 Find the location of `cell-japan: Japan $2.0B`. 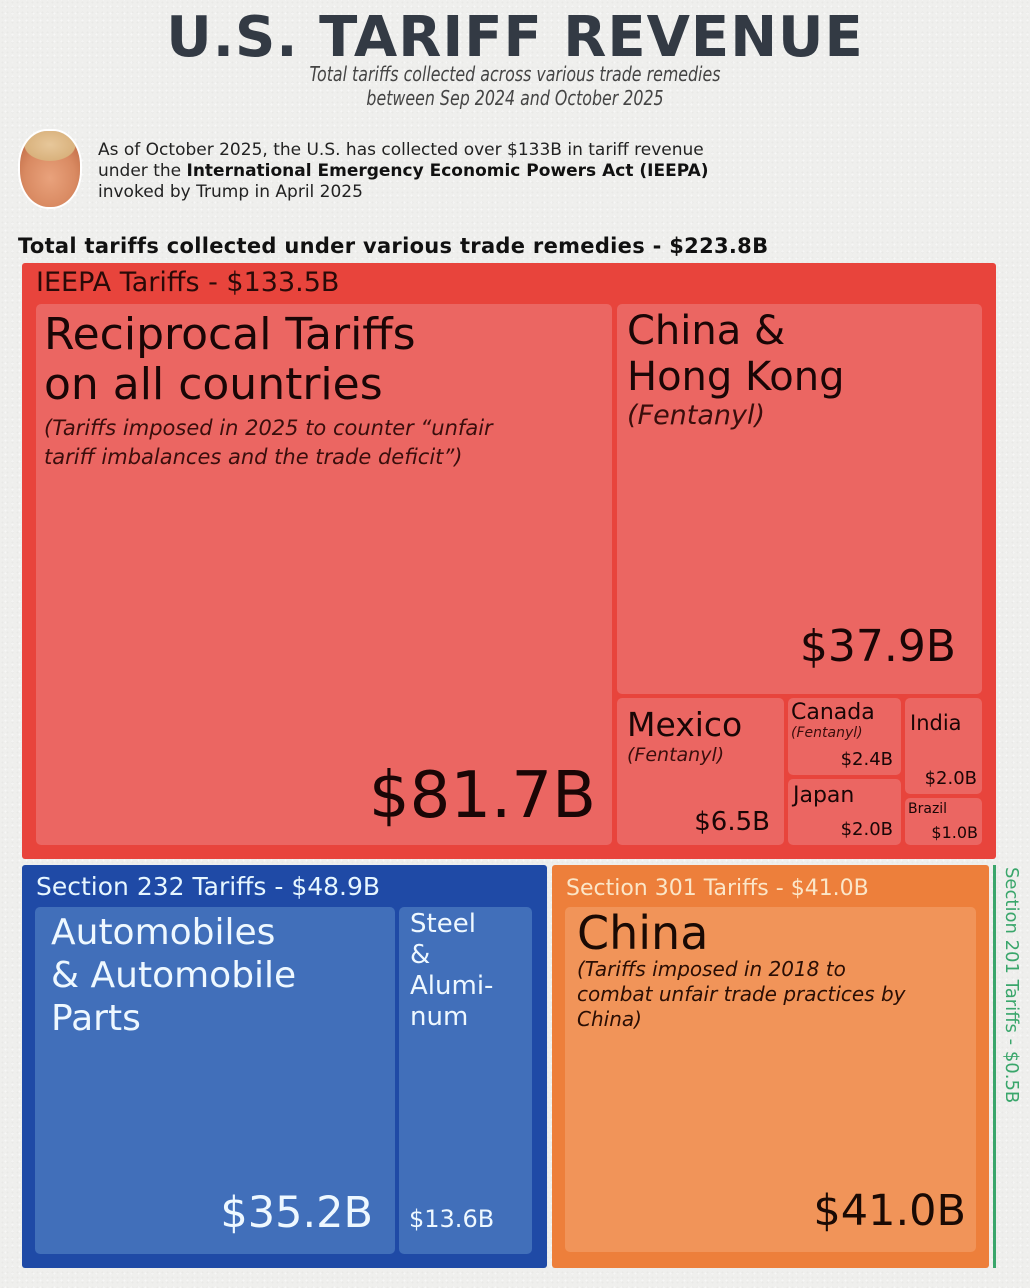

cell-japan: Japan $2.0B is located at coordinates (844, 812).